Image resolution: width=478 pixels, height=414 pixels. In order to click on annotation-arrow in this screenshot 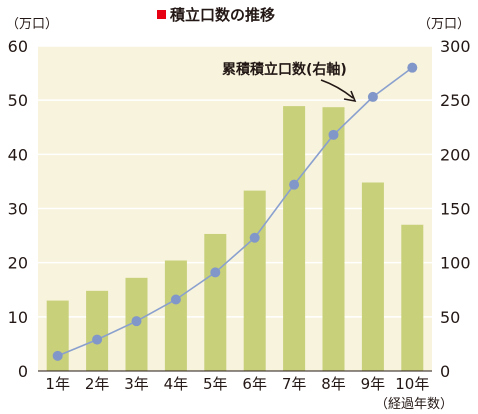, I will do `click(337, 89)`.